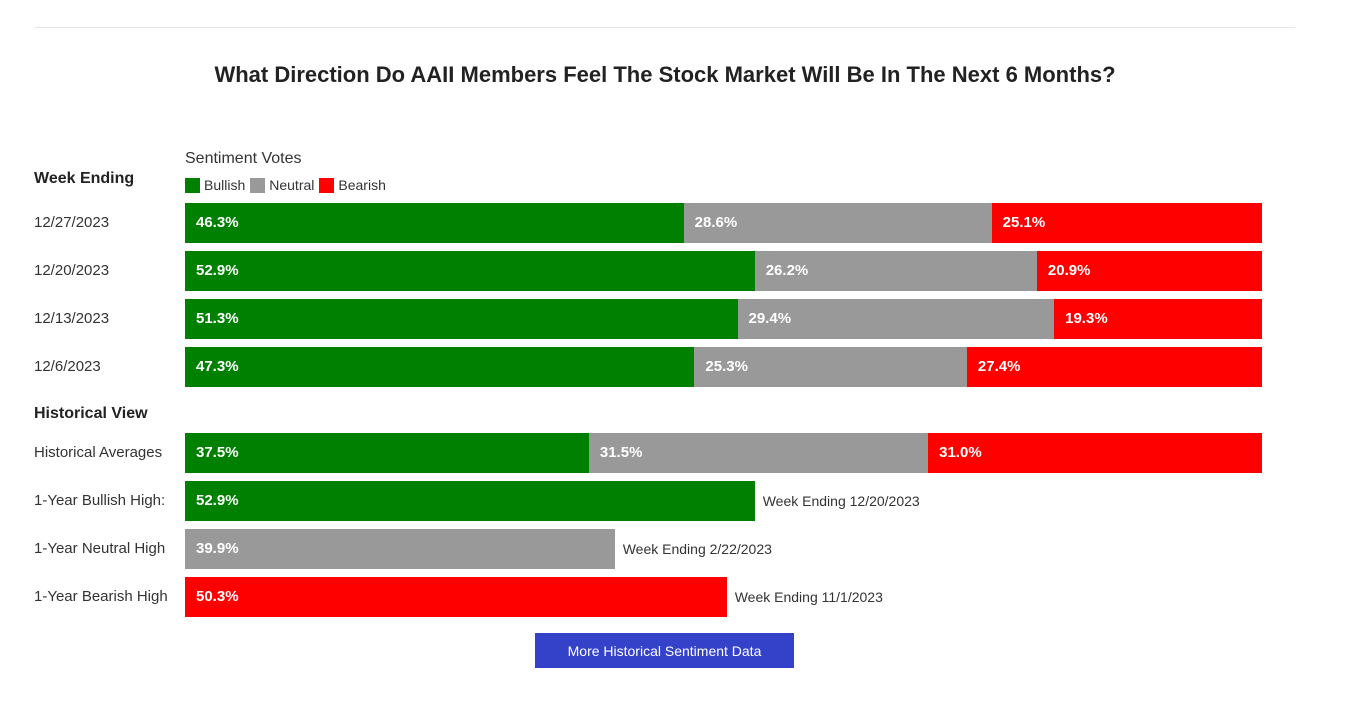 The width and height of the screenshot is (1346, 725). Describe the element at coordinates (327, 185) in the screenshot. I see `legend-swatch-bearish` at that location.